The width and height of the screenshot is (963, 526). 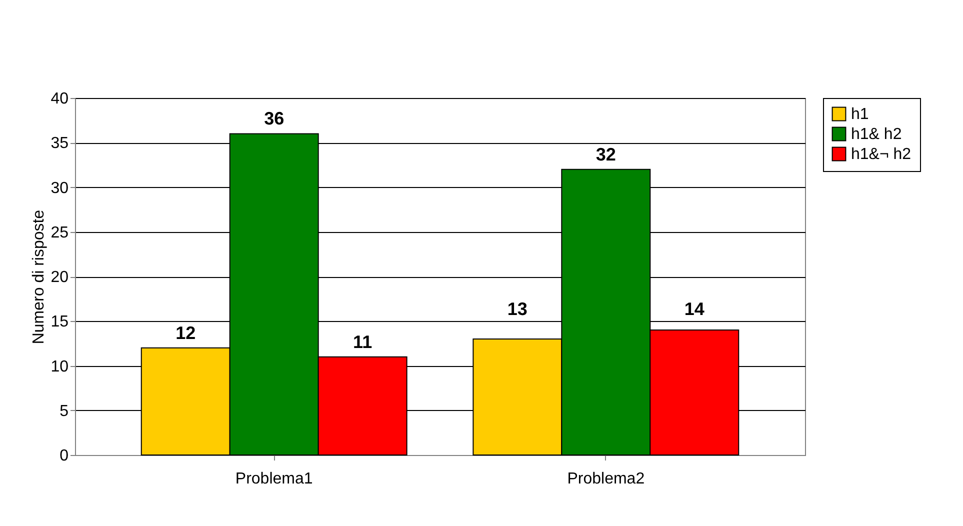 I want to click on data-label: 13, so click(x=517, y=309).